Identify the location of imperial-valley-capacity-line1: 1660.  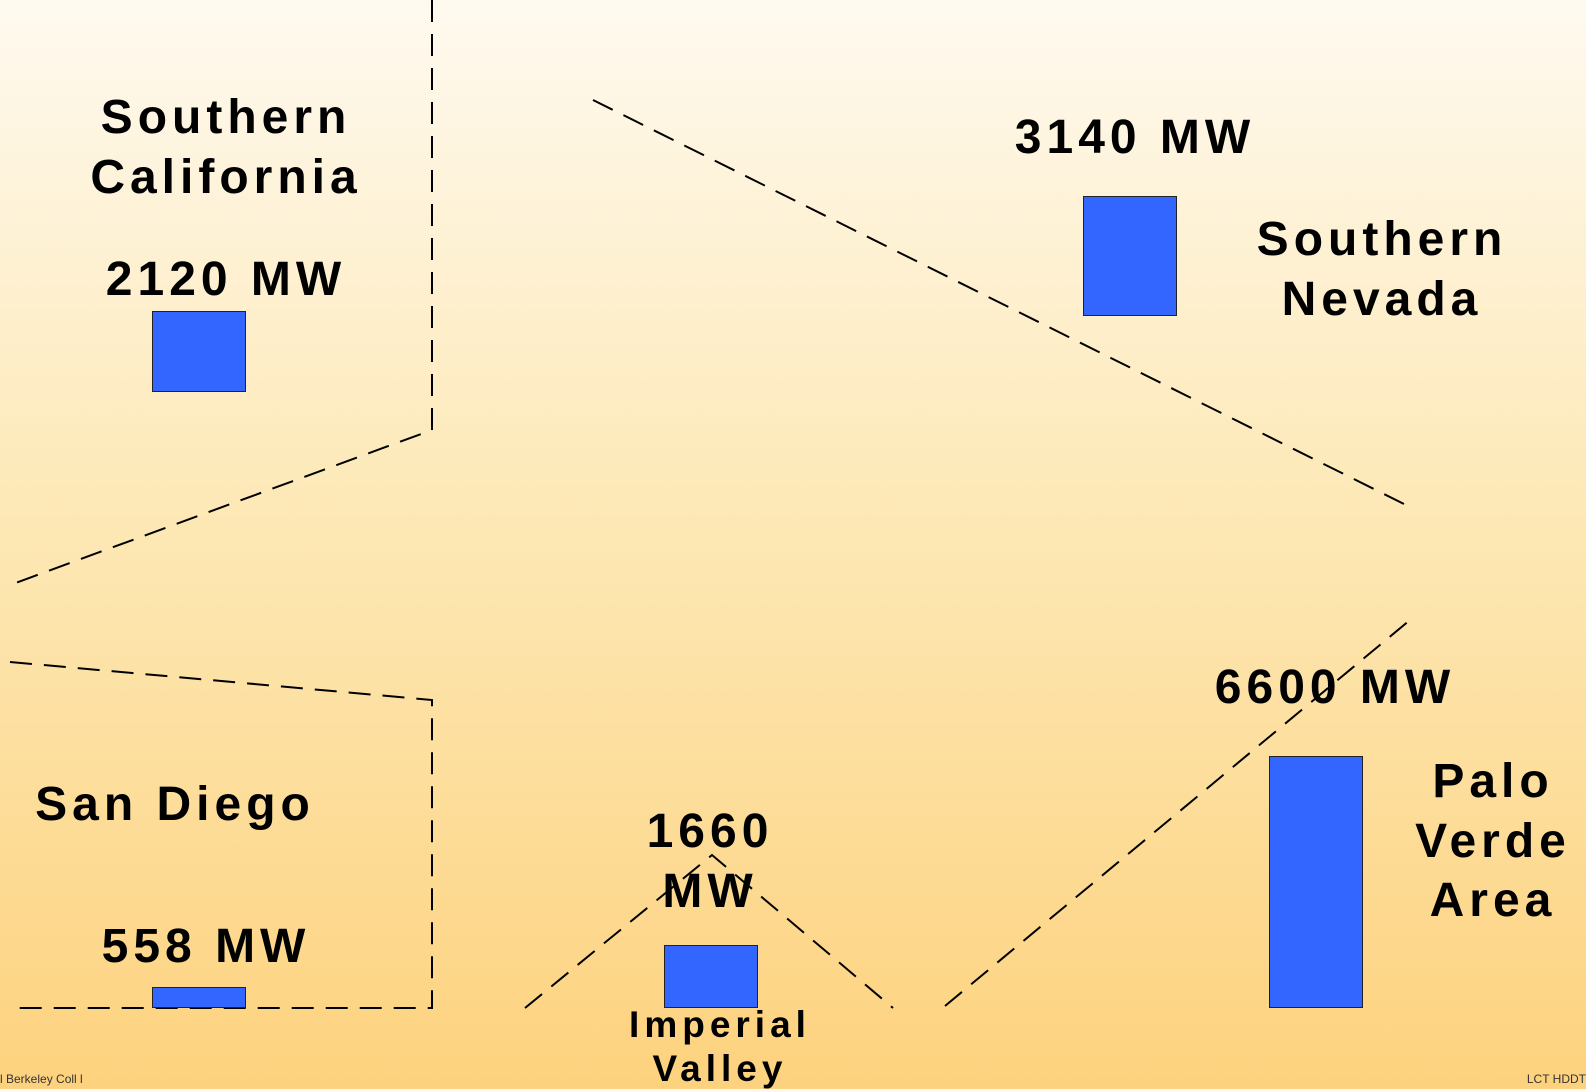
(710, 831).